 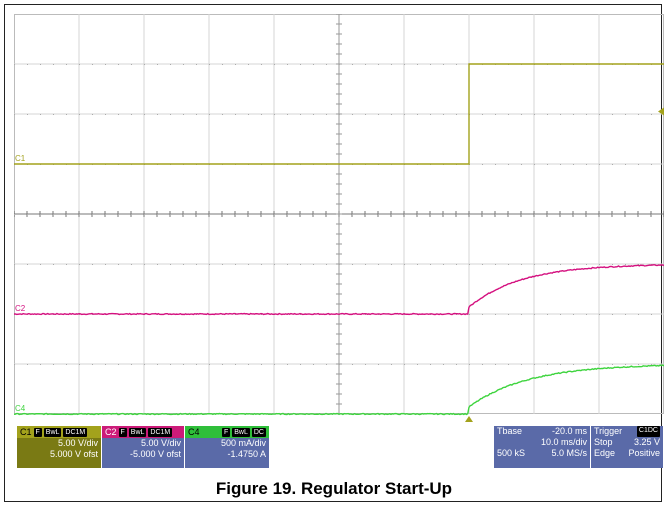 I want to click on trigger-info: Trigger C1DC Stop 3.25 V Edge Positive, so click(x=627, y=447).